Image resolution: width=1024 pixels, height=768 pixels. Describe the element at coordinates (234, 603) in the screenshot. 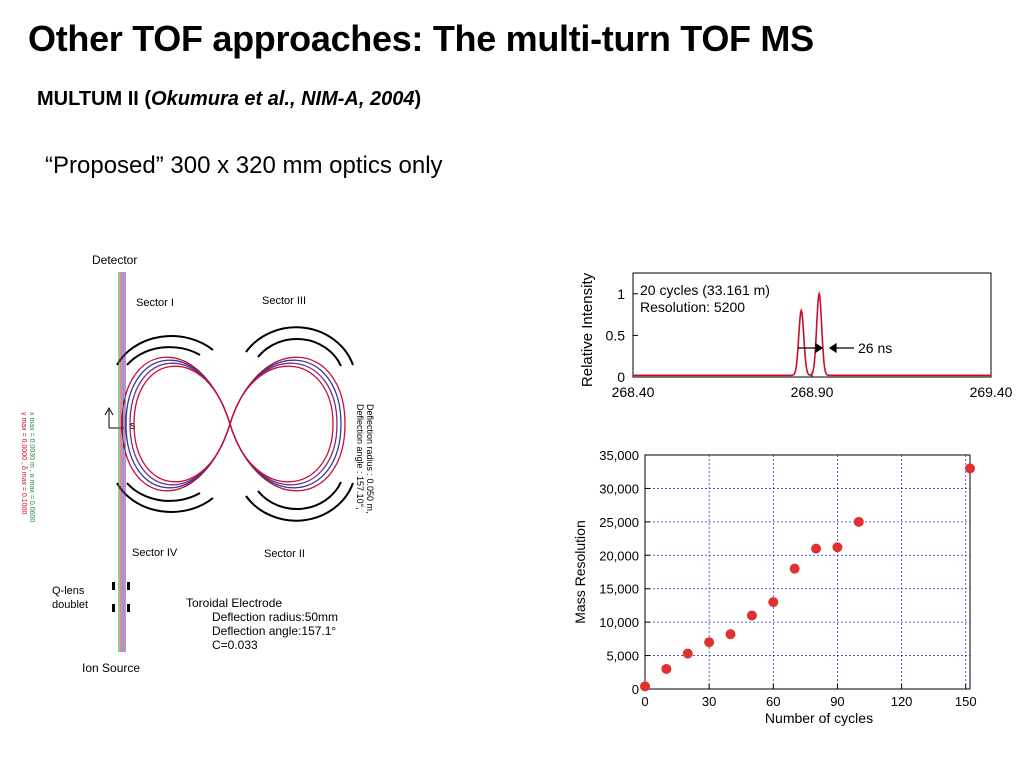

I see `toroidal-title: Toroidal Electrode` at that location.